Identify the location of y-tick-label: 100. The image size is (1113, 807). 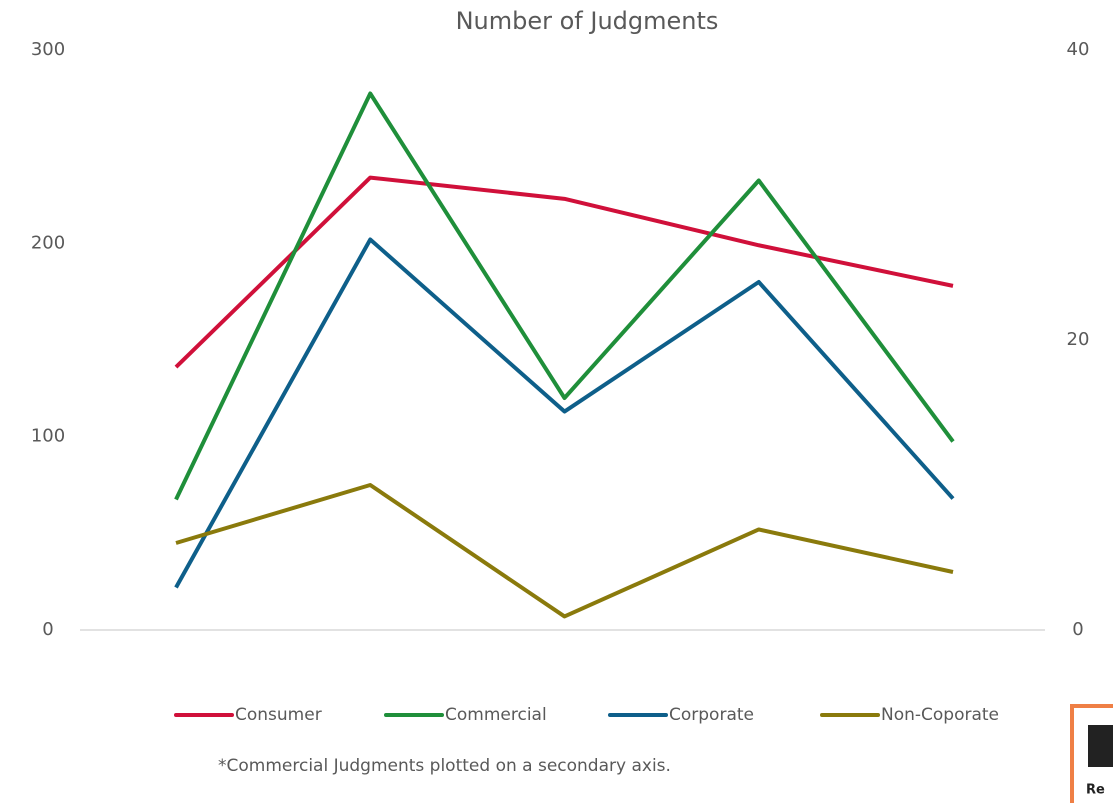
(48, 436).